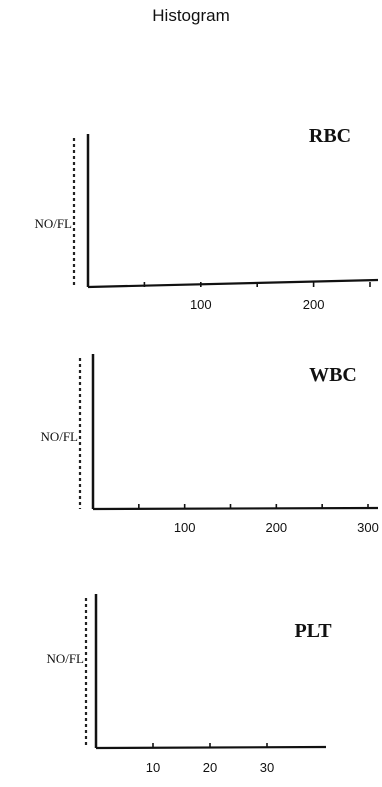  I want to click on x-tick-label: 30, so click(267, 767).